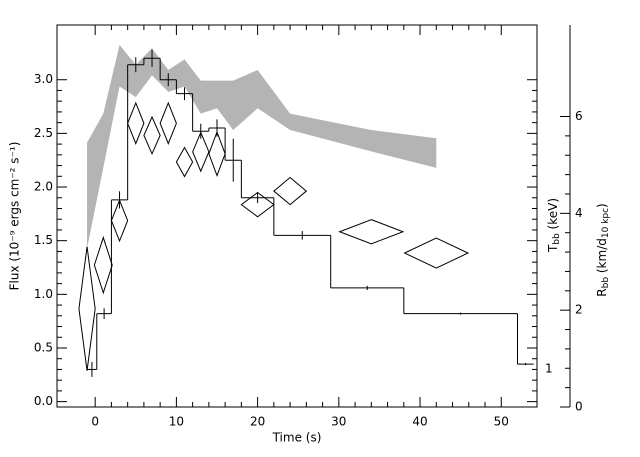 Image resolution: width=640 pixels, height=457 pixels. What do you see at coordinates (549, 369) in the screenshot?
I see `annotation: 1` at bounding box center [549, 369].